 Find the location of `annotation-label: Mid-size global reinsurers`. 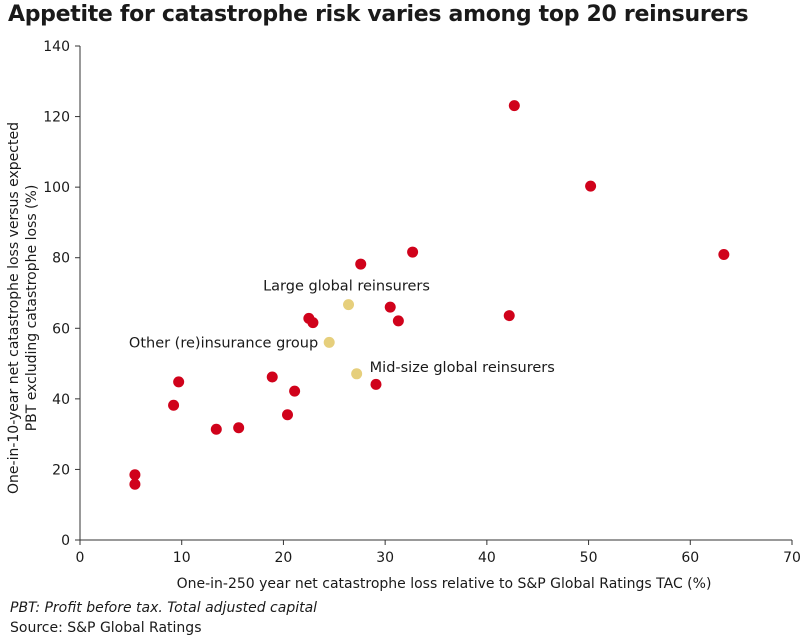

annotation-label: Mid-size global reinsurers is located at coordinates (462, 368).